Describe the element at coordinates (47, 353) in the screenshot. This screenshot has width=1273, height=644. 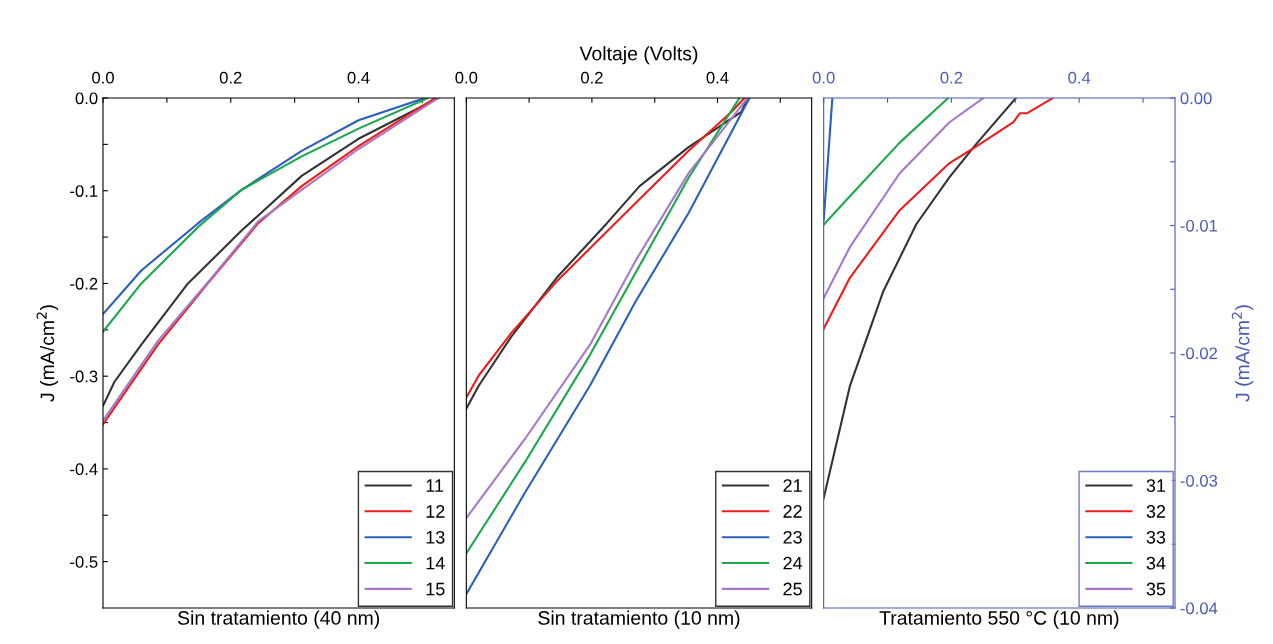
I see `y-axis-title: J (mA/cm$^{2}$)` at that location.